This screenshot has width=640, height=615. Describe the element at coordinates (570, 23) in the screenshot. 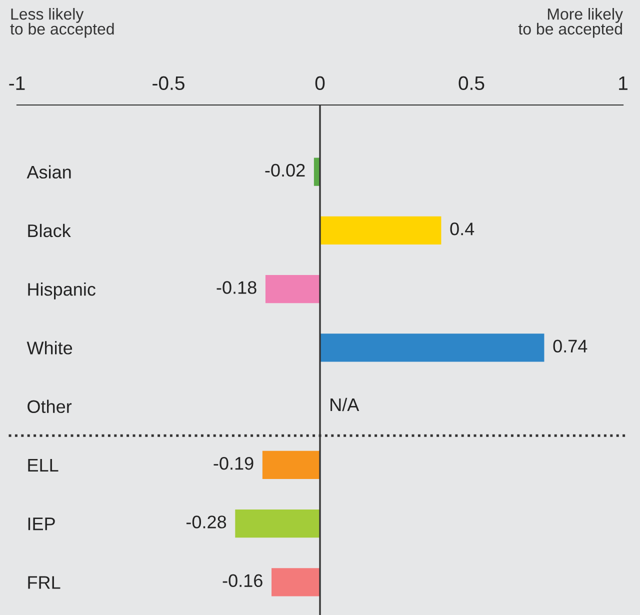

I see `text: More likely to be accepted` at that location.